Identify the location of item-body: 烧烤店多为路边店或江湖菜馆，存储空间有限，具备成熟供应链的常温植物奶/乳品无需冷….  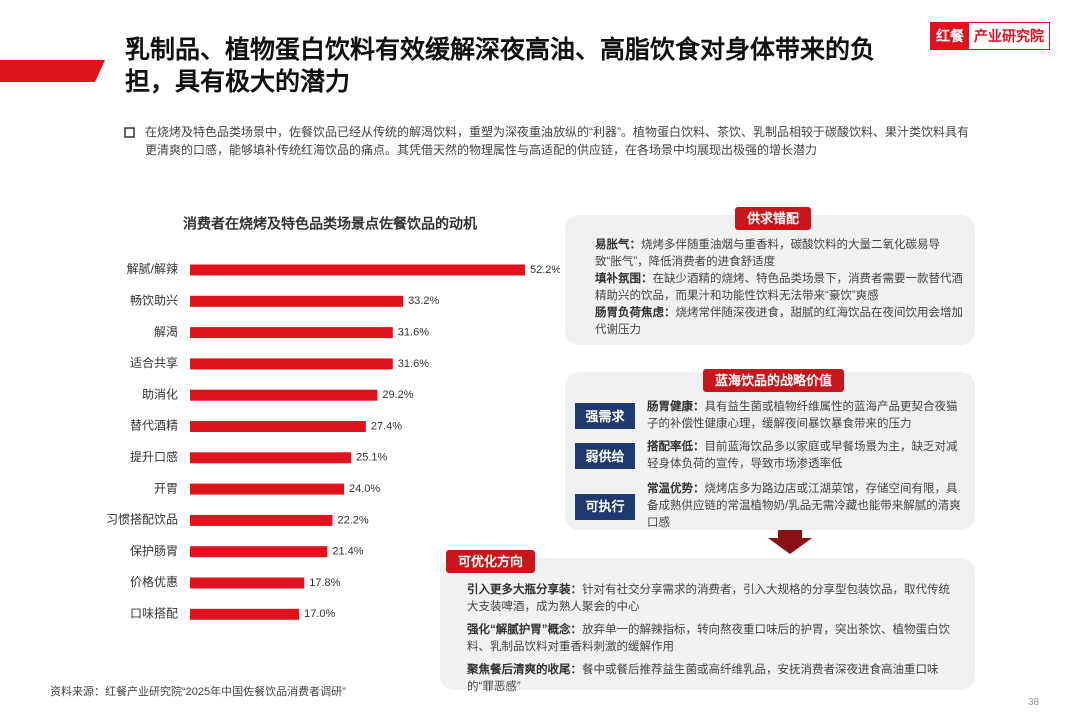
(804, 506).